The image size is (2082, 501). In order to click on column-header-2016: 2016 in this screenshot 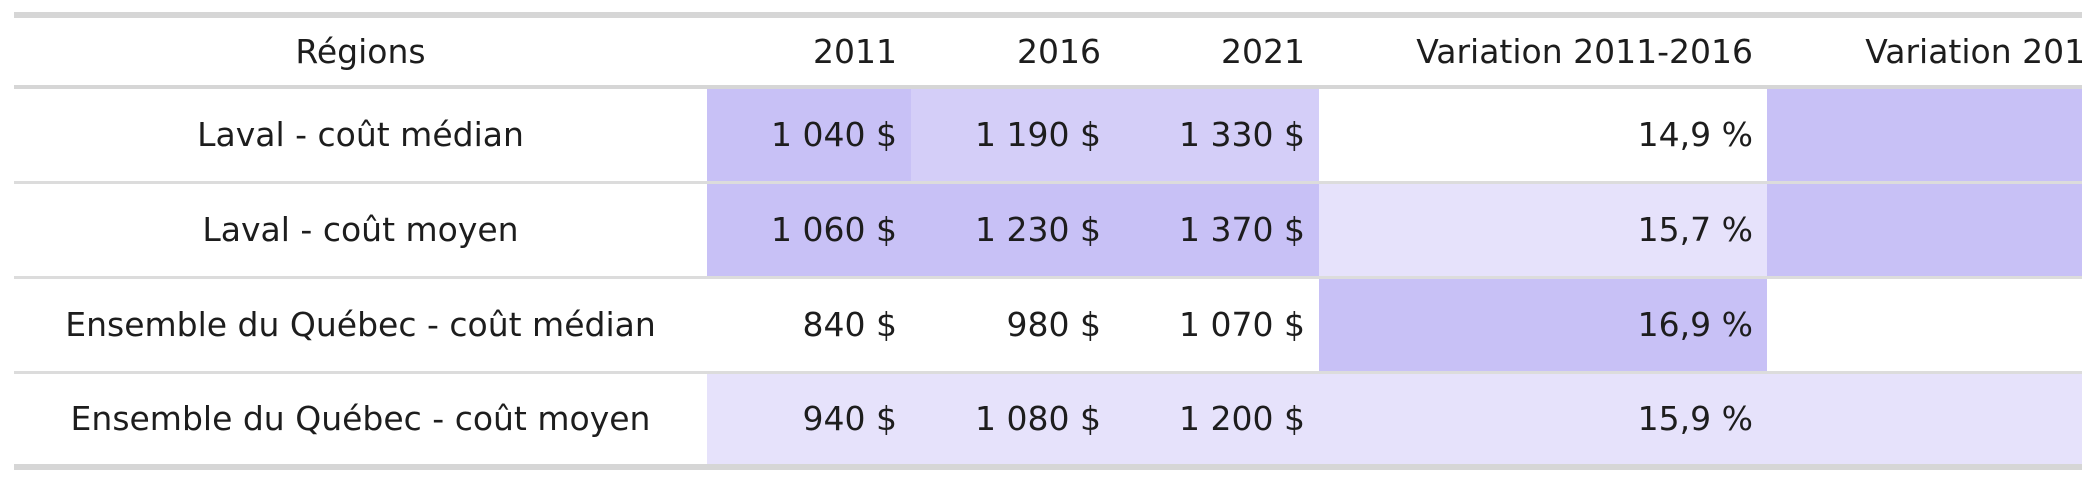, I will do `click(1059, 51)`.